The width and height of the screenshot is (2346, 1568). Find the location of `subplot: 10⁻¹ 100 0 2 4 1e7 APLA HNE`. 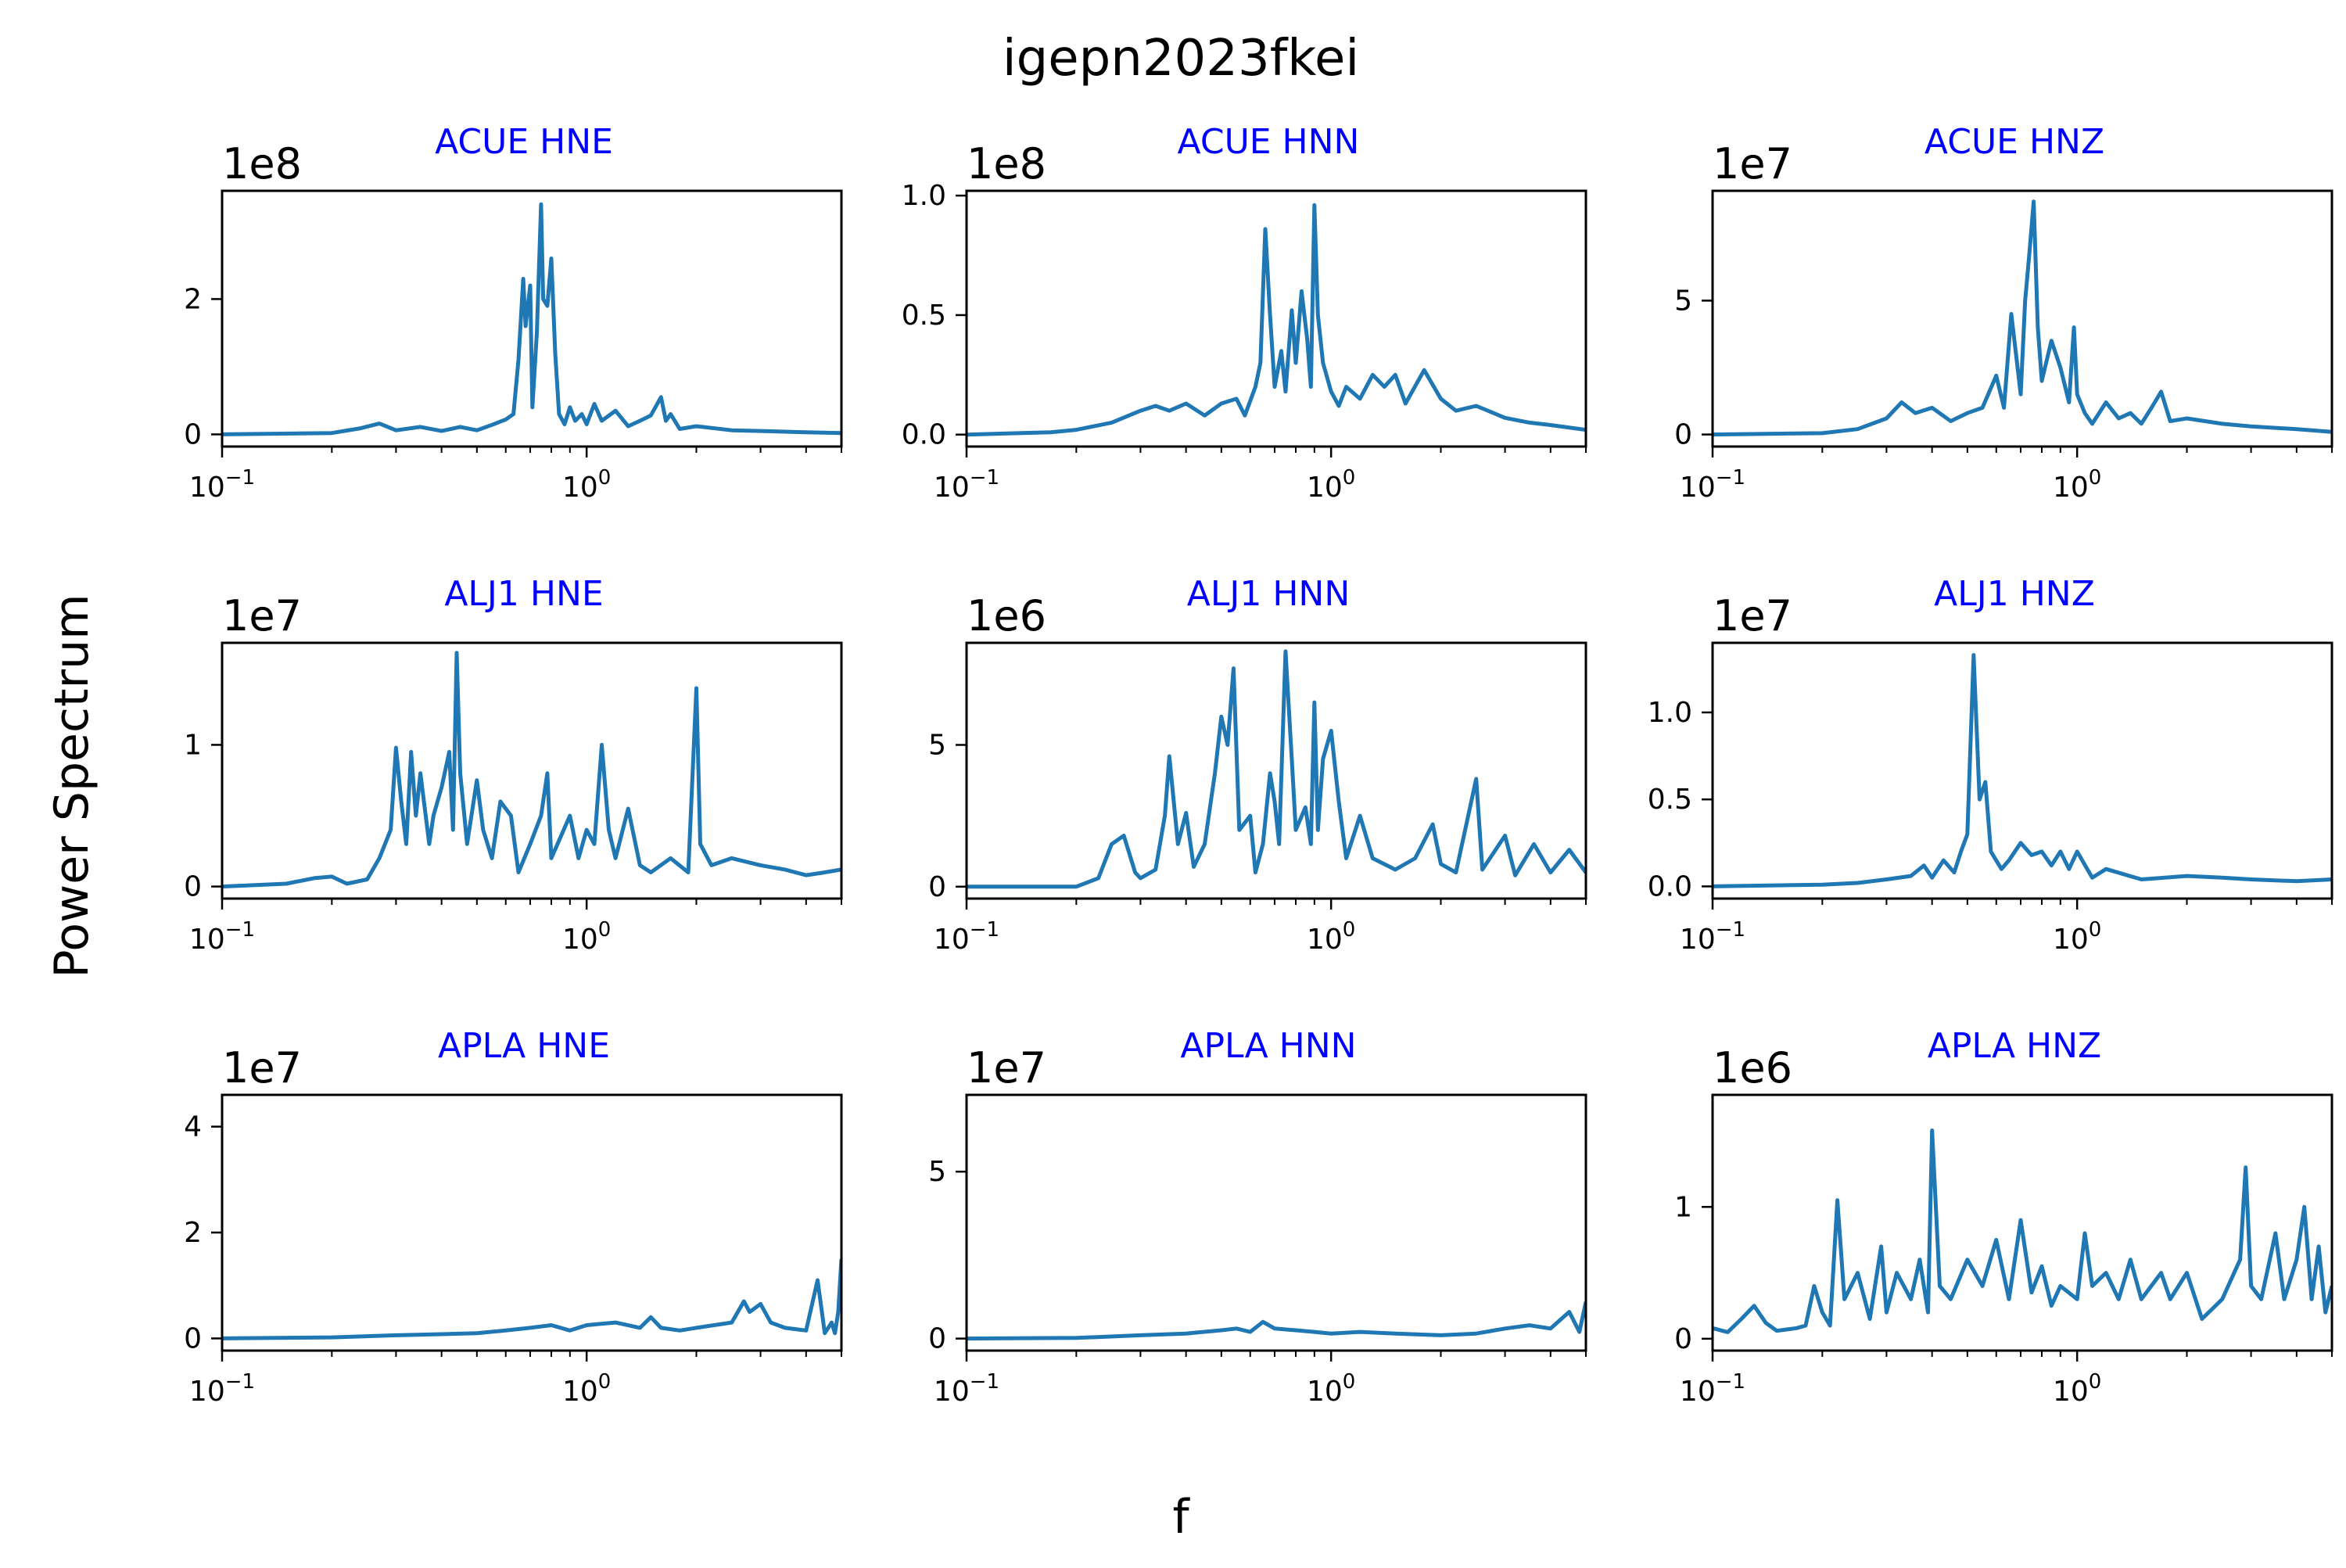

subplot: 10⁻¹ 100 0 2 4 1e7 APLA HNE is located at coordinates (514, 1217).